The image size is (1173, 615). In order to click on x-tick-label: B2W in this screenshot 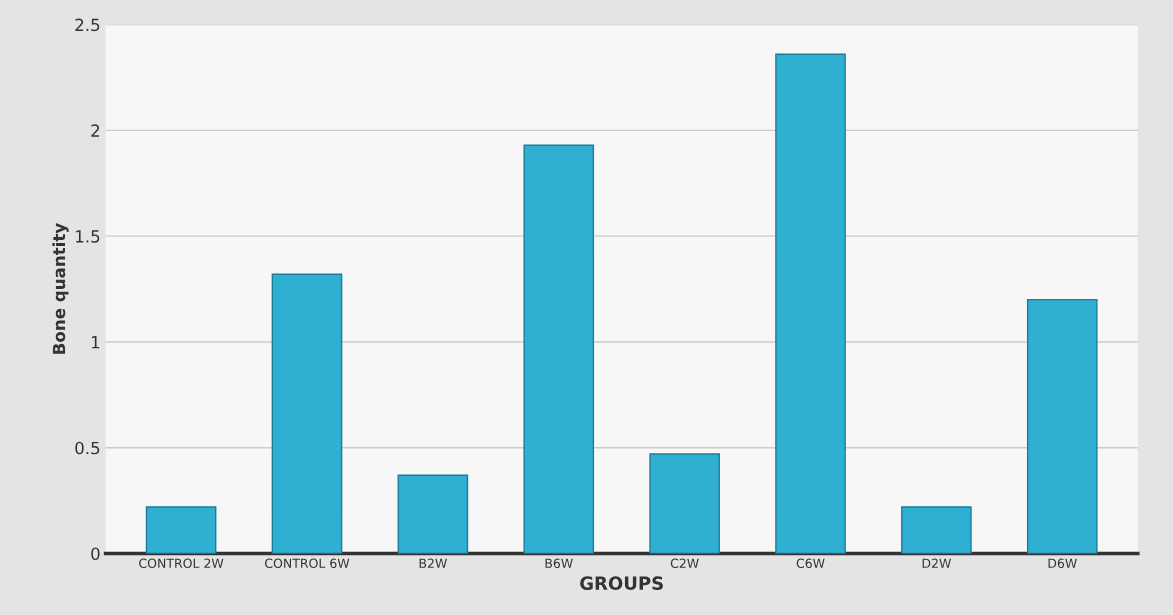, I will do `click(433, 563)`.